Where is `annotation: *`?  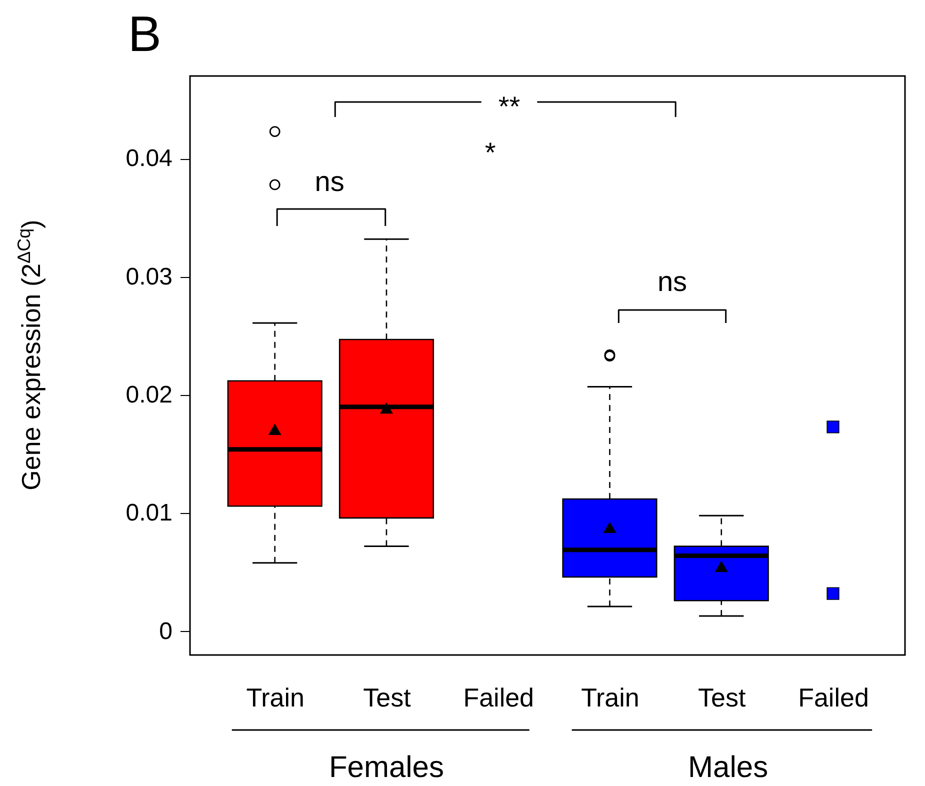
annotation: * is located at coordinates (490, 152).